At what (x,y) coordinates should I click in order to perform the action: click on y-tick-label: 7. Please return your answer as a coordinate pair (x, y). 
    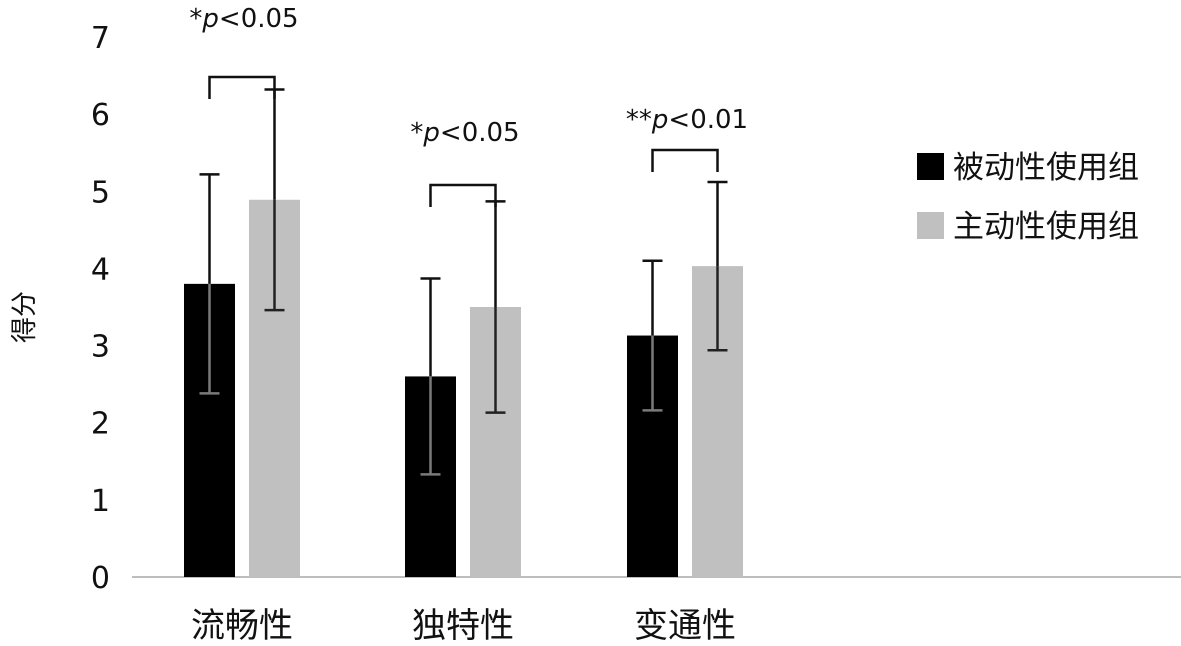
    Looking at the image, I should click on (100, 38).